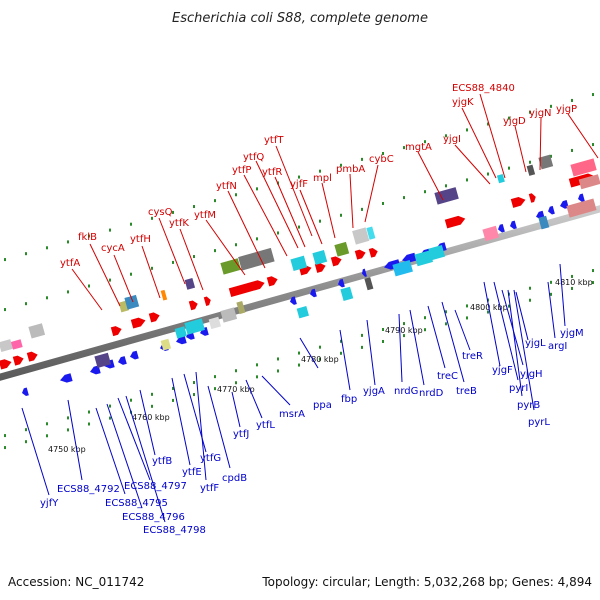 Image resolution: width=600 pixels, height=600 pixels. I want to click on gene-label-yjgF: yjgF, so click(502, 370).